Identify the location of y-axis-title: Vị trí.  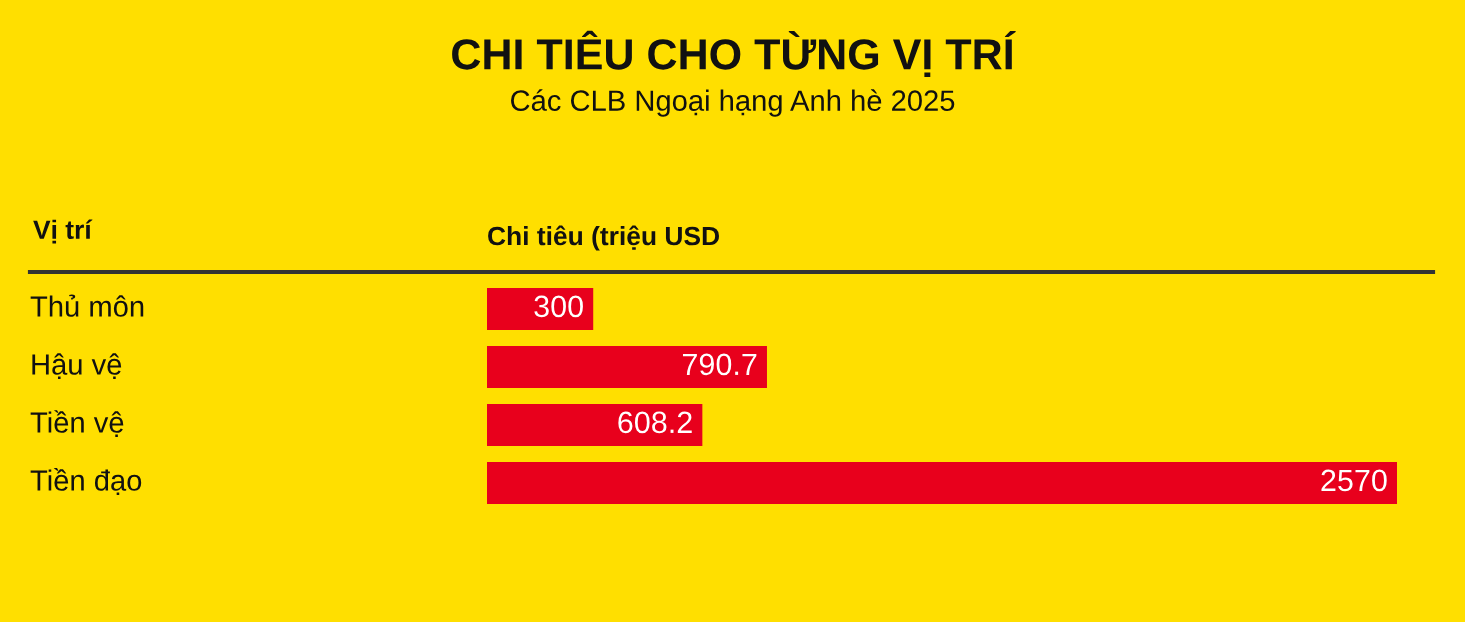
(63, 231).